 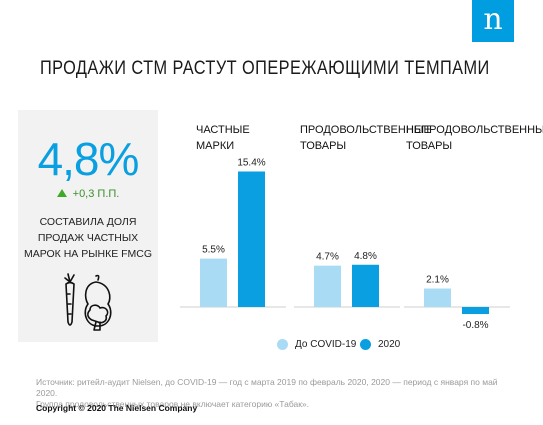 I want to click on data-label-2-1: -0.8%, so click(x=475, y=325).